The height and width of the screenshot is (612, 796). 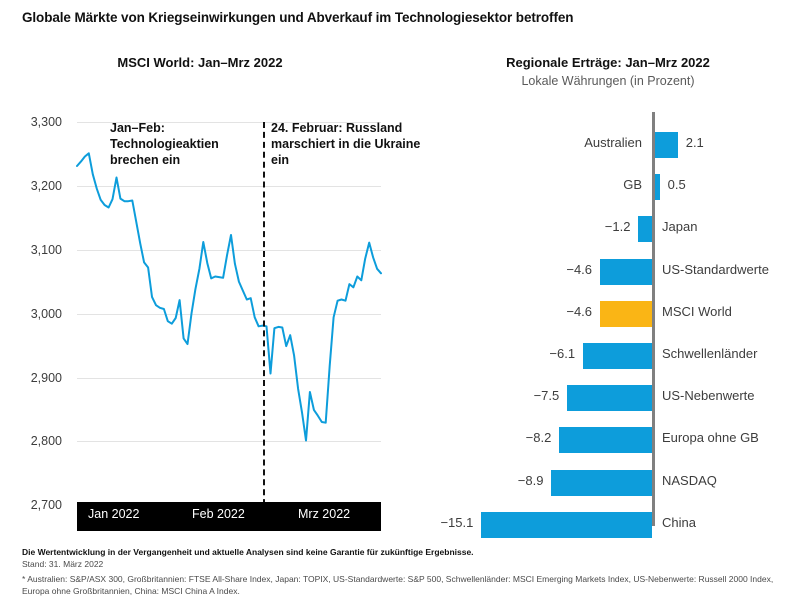 I want to click on bar-category-label: Australien, so click(x=613, y=142).